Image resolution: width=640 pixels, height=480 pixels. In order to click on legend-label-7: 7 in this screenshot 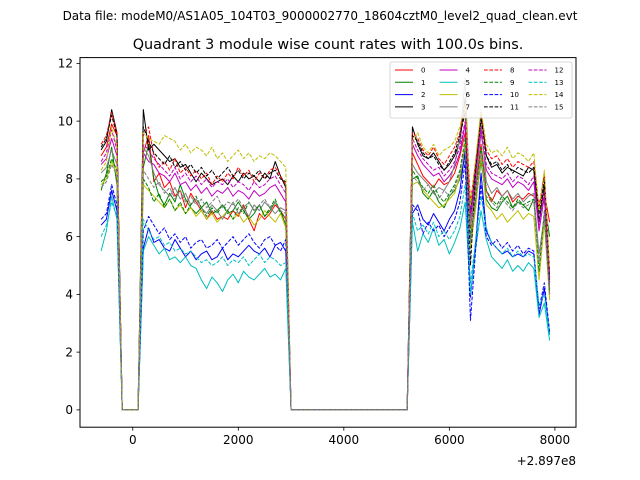, I will do `click(468, 108)`.